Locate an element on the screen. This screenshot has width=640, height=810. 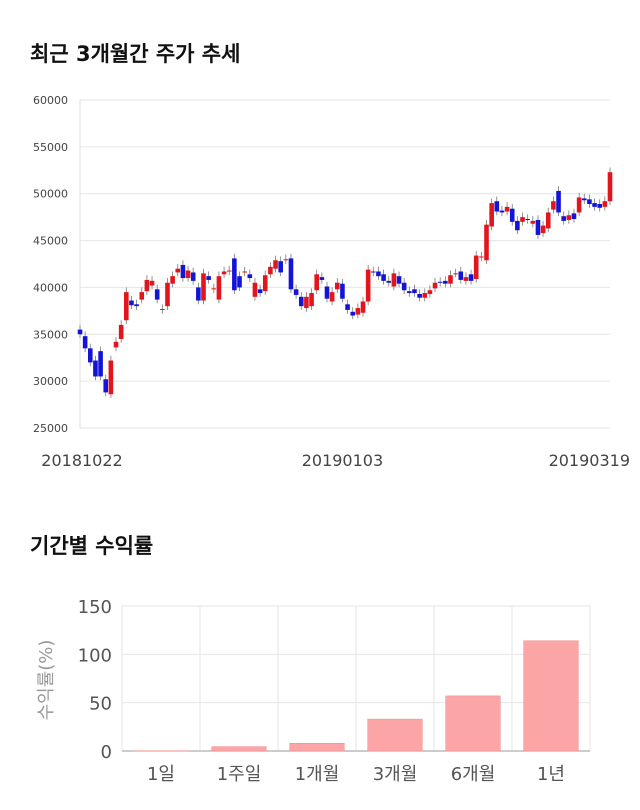
bar-x-tick: 1일 is located at coordinates (161, 774).